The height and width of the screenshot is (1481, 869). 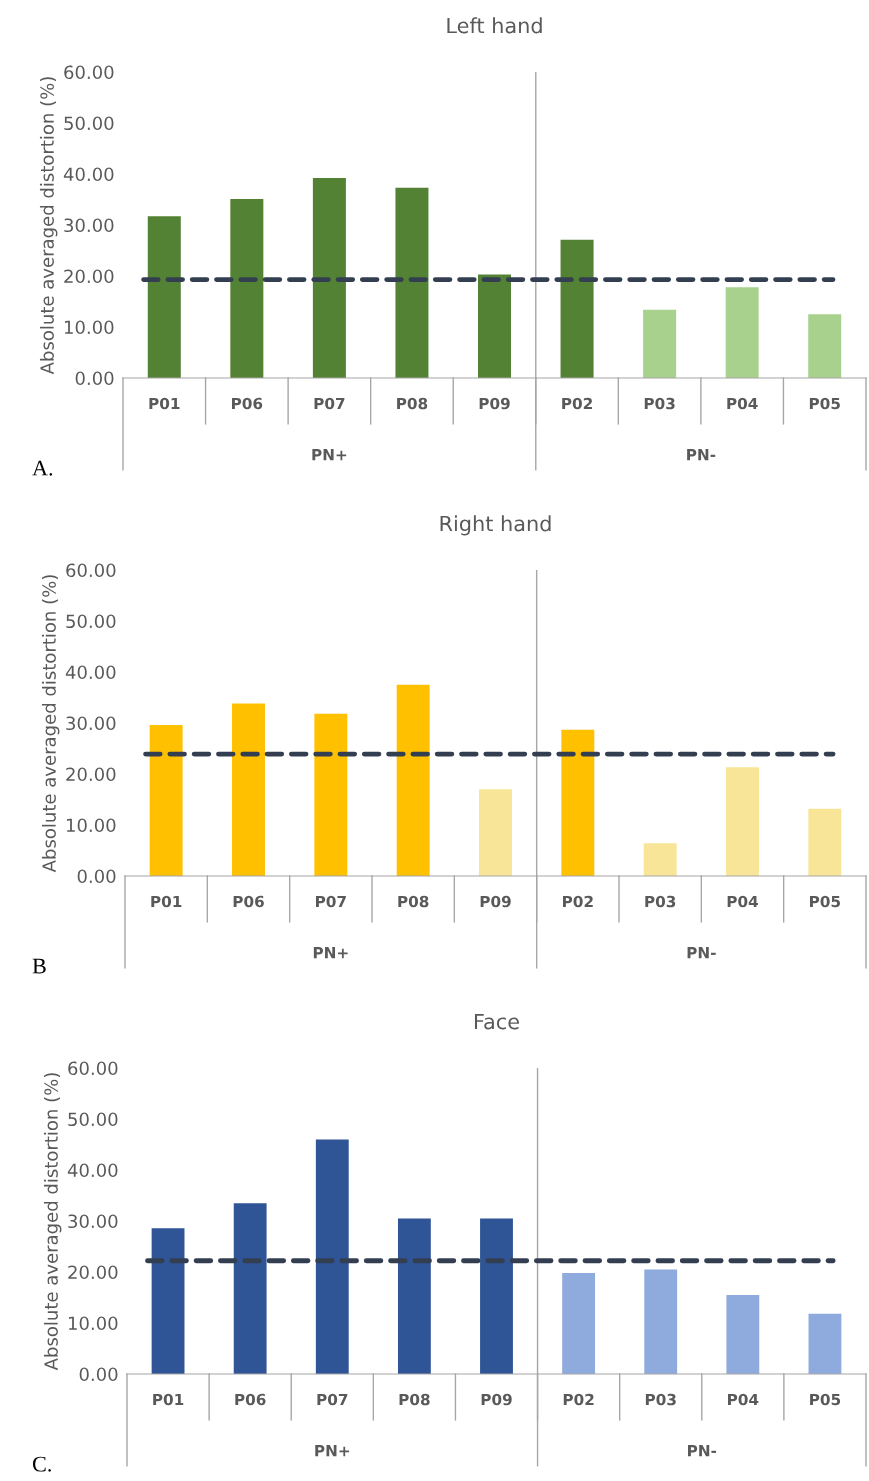 What do you see at coordinates (494, 25) in the screenshot?
I see `chart-title: Left hand` at bounding box center [494, 25].